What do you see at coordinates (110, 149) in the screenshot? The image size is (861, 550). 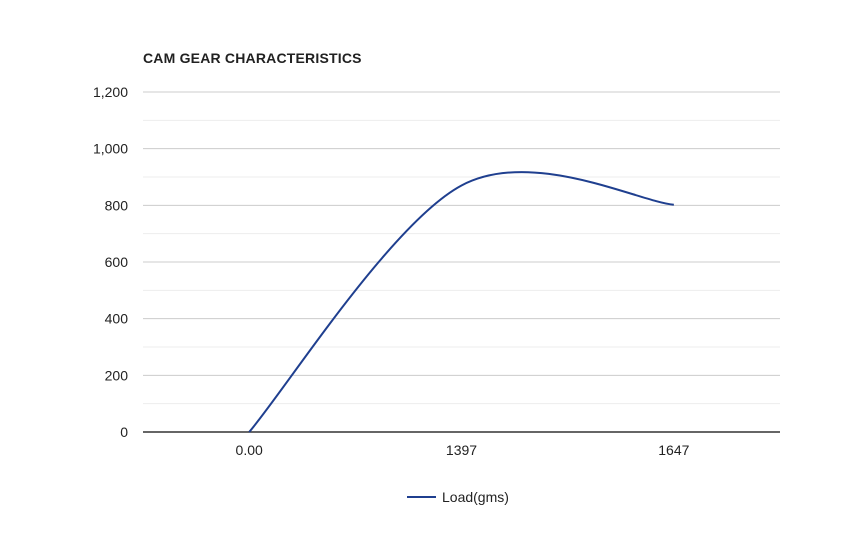 I see `y-tick-label: 1,000` at bounding box center [110, 149].